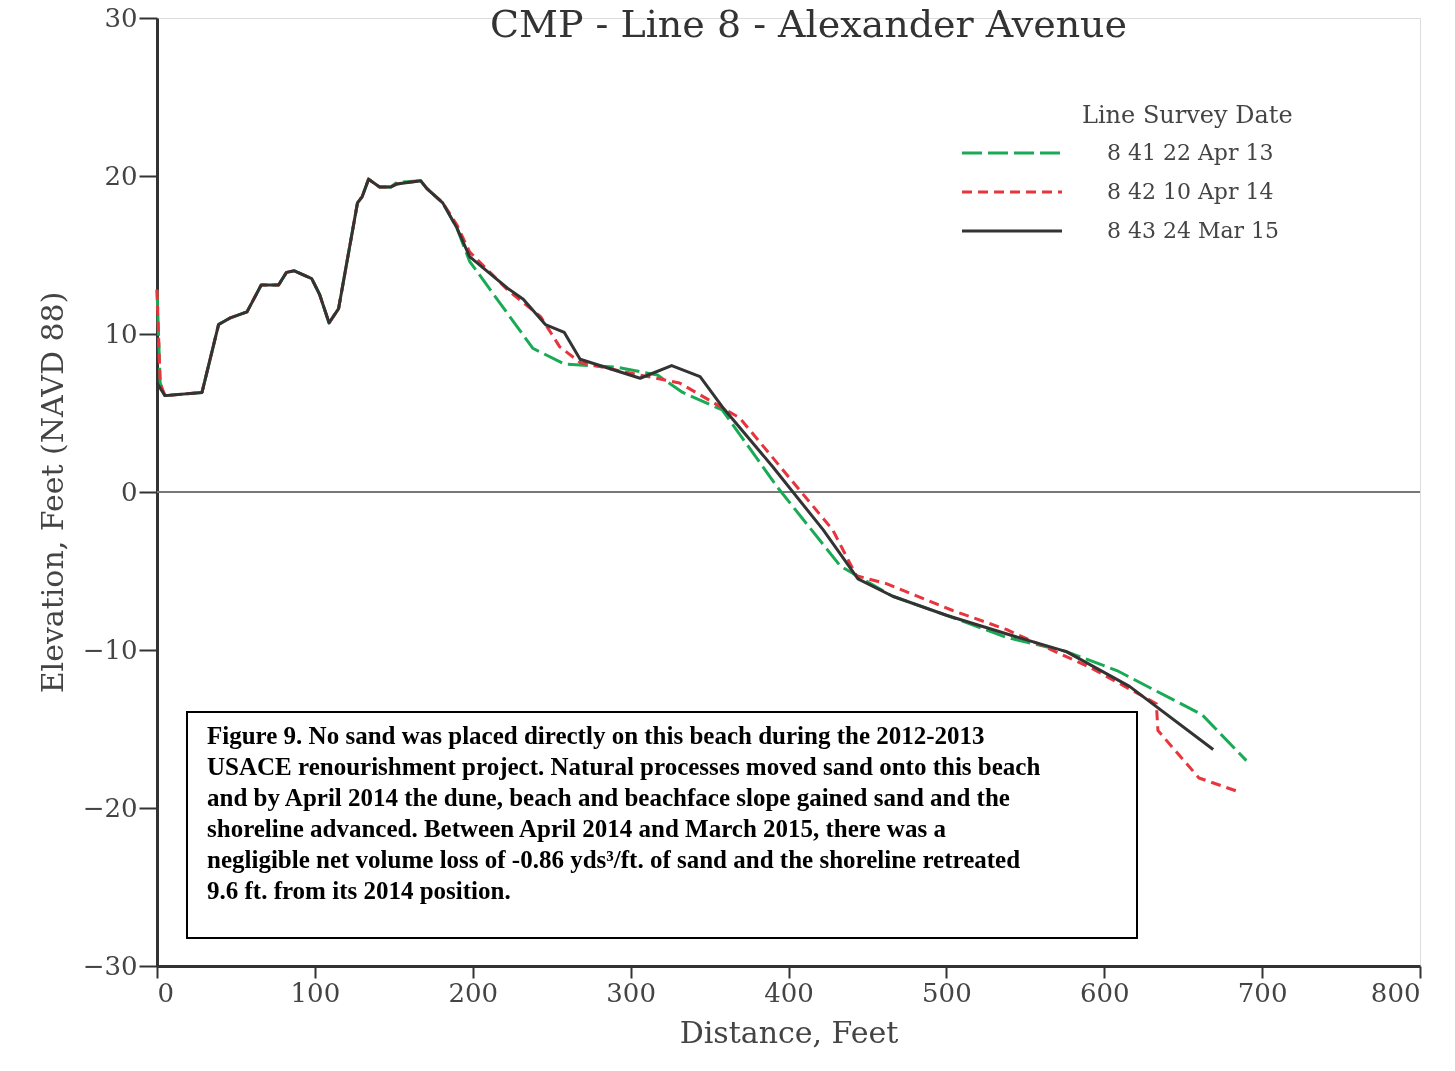  Describe the element at coordinates (315, 992) in the screenshot. I see `x-tick-label: 100` at that location.